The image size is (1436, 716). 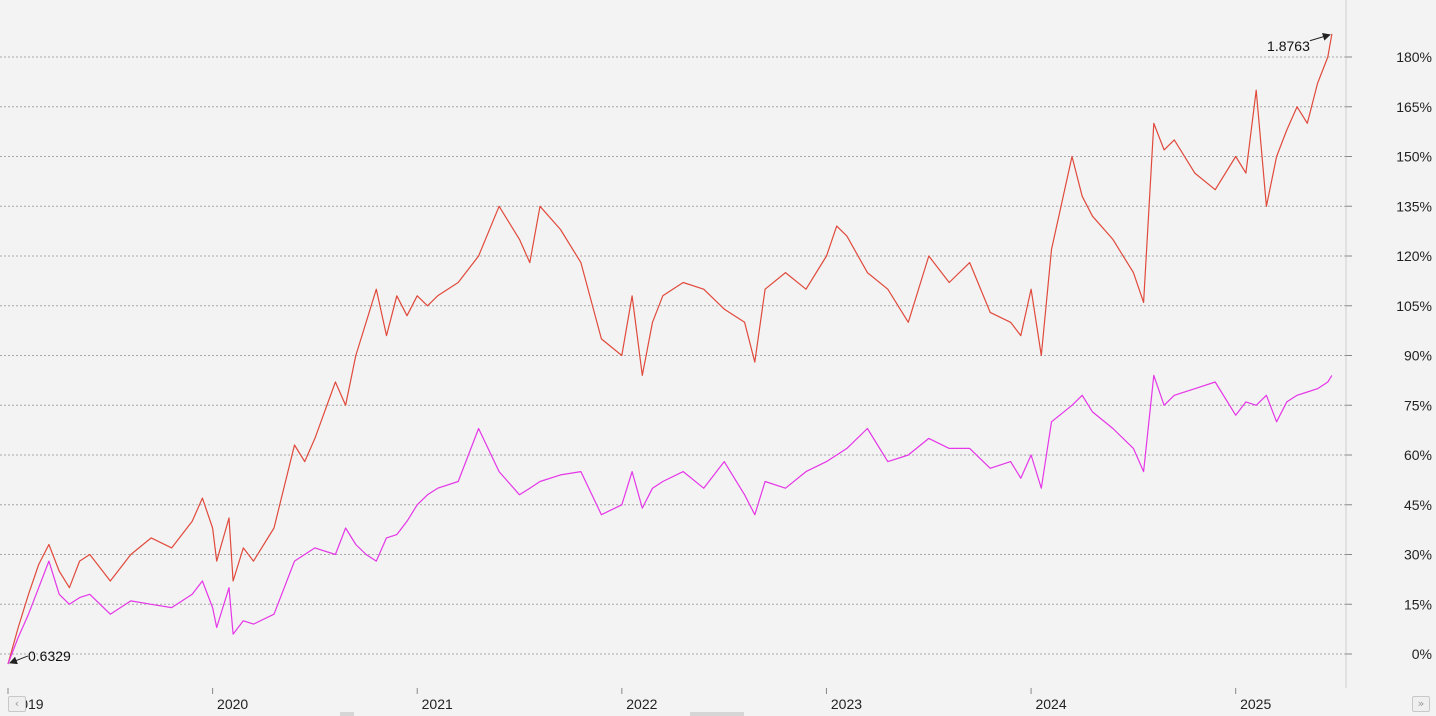 I want to click on y-tick-label: 165%, so click(x=1414, y=107).